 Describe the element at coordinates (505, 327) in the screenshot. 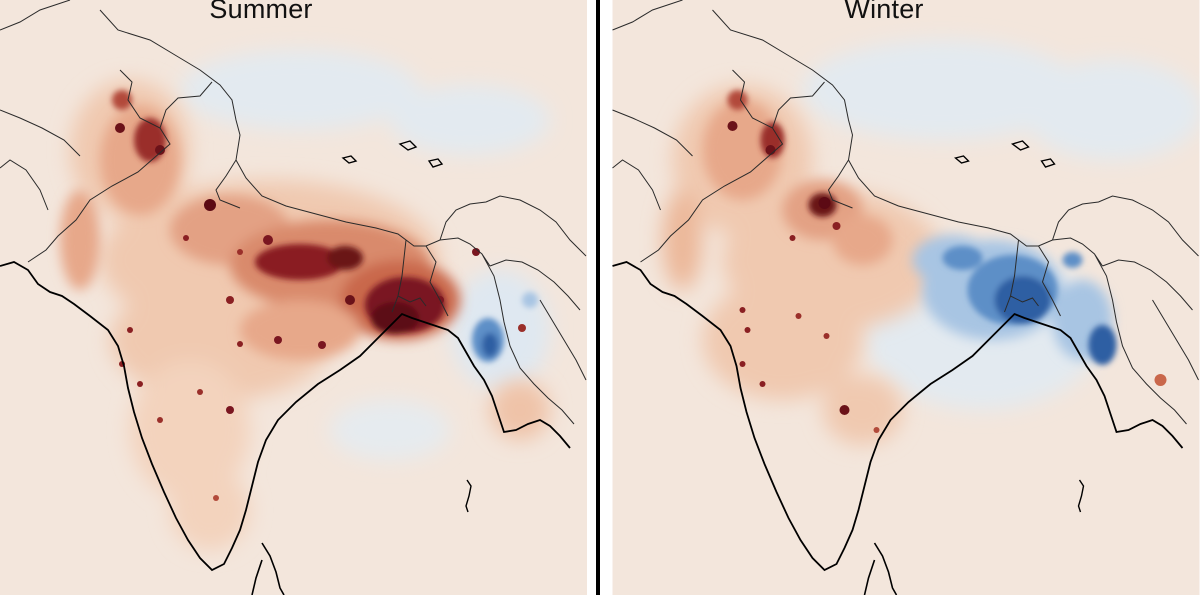

I see `blue-region` at that location.